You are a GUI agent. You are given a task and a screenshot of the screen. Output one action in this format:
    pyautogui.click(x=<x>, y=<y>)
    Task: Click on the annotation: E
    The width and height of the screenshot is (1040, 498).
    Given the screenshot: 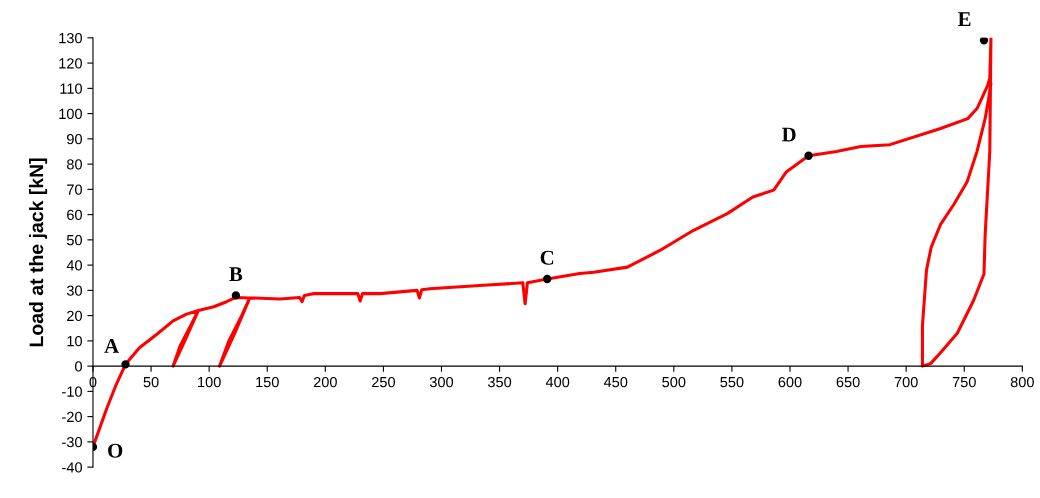 What is the action you would take?
    pyautogui.click(x=964, y=19)
    